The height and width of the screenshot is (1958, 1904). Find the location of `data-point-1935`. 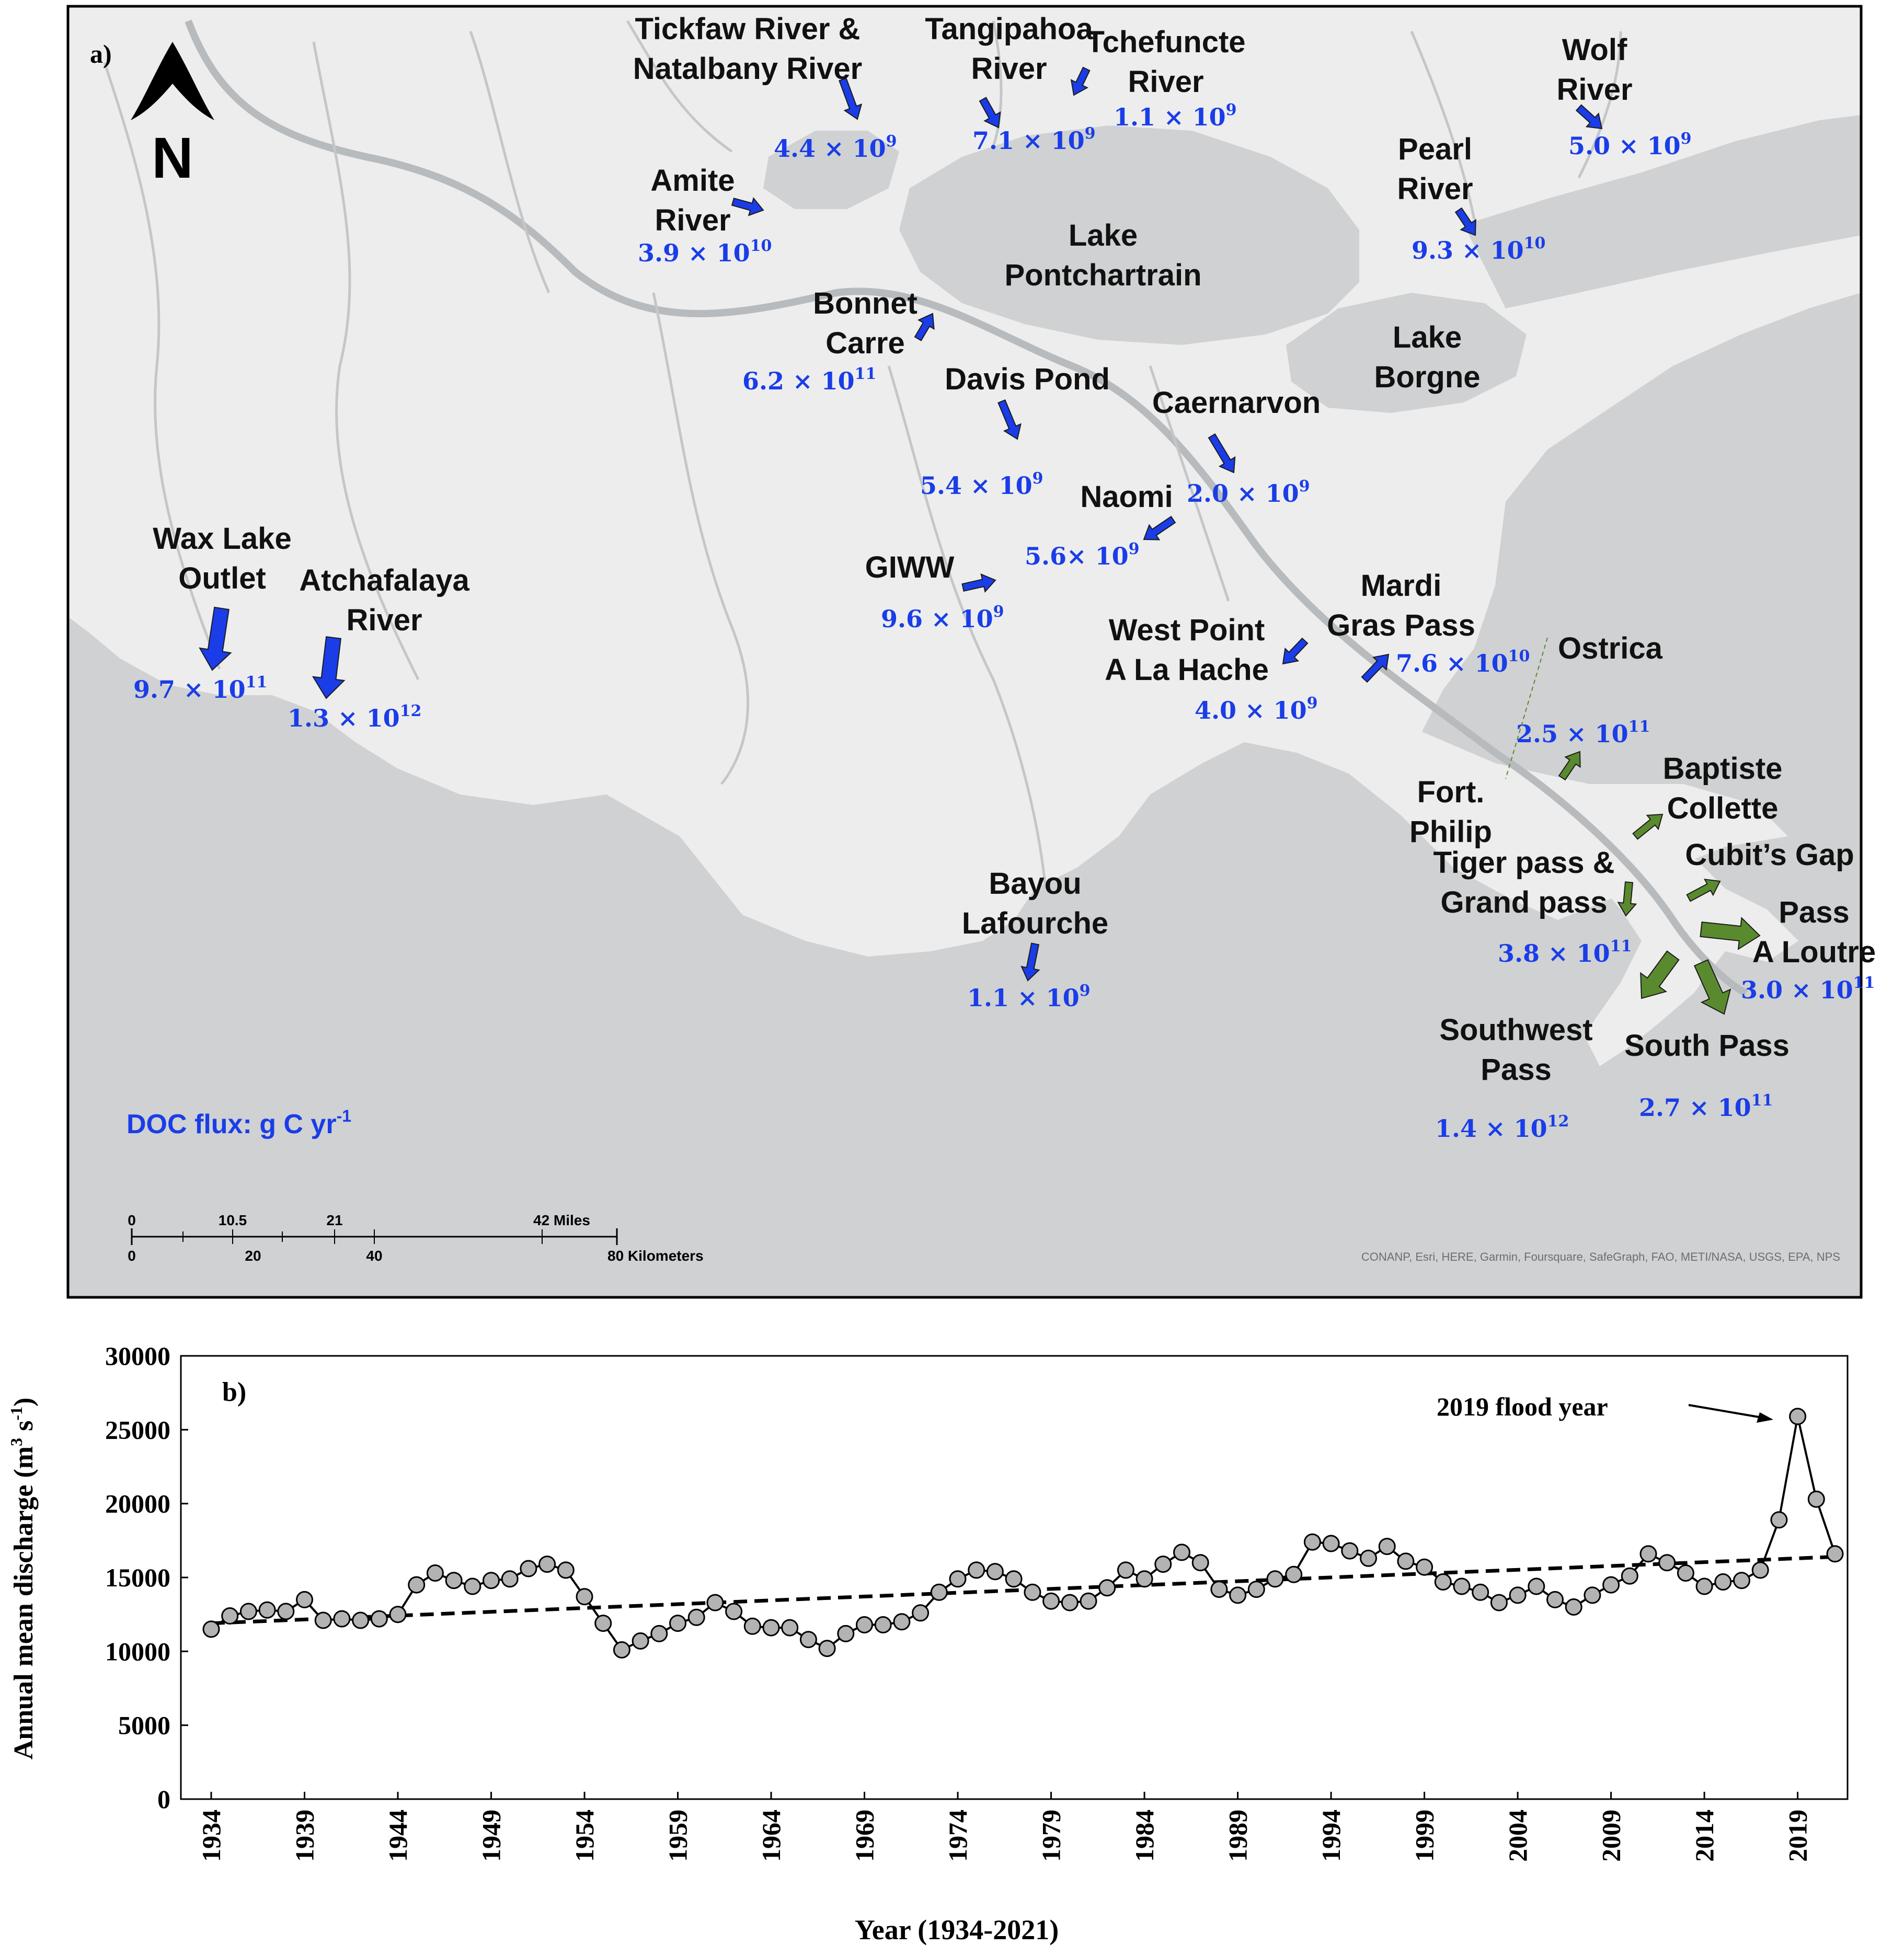

data-point-1935 is located at coordinates (230, 1616).